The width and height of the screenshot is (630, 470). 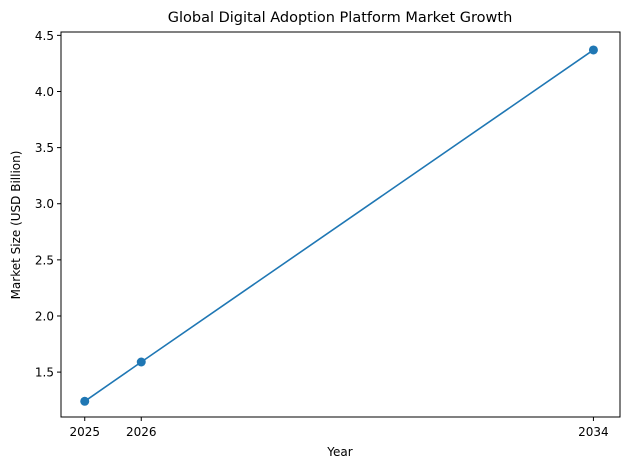 I want to click on x-axis-ticks: 2025 2026 2034, so click(x=339, y=428).